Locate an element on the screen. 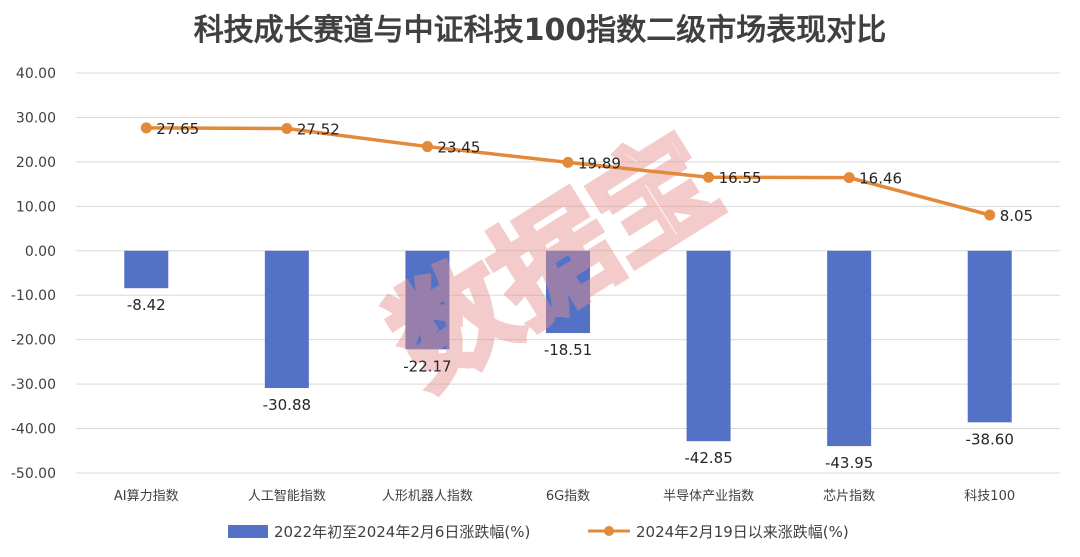  y-tick-label: 0.00 is located at coordinates (40, 252).